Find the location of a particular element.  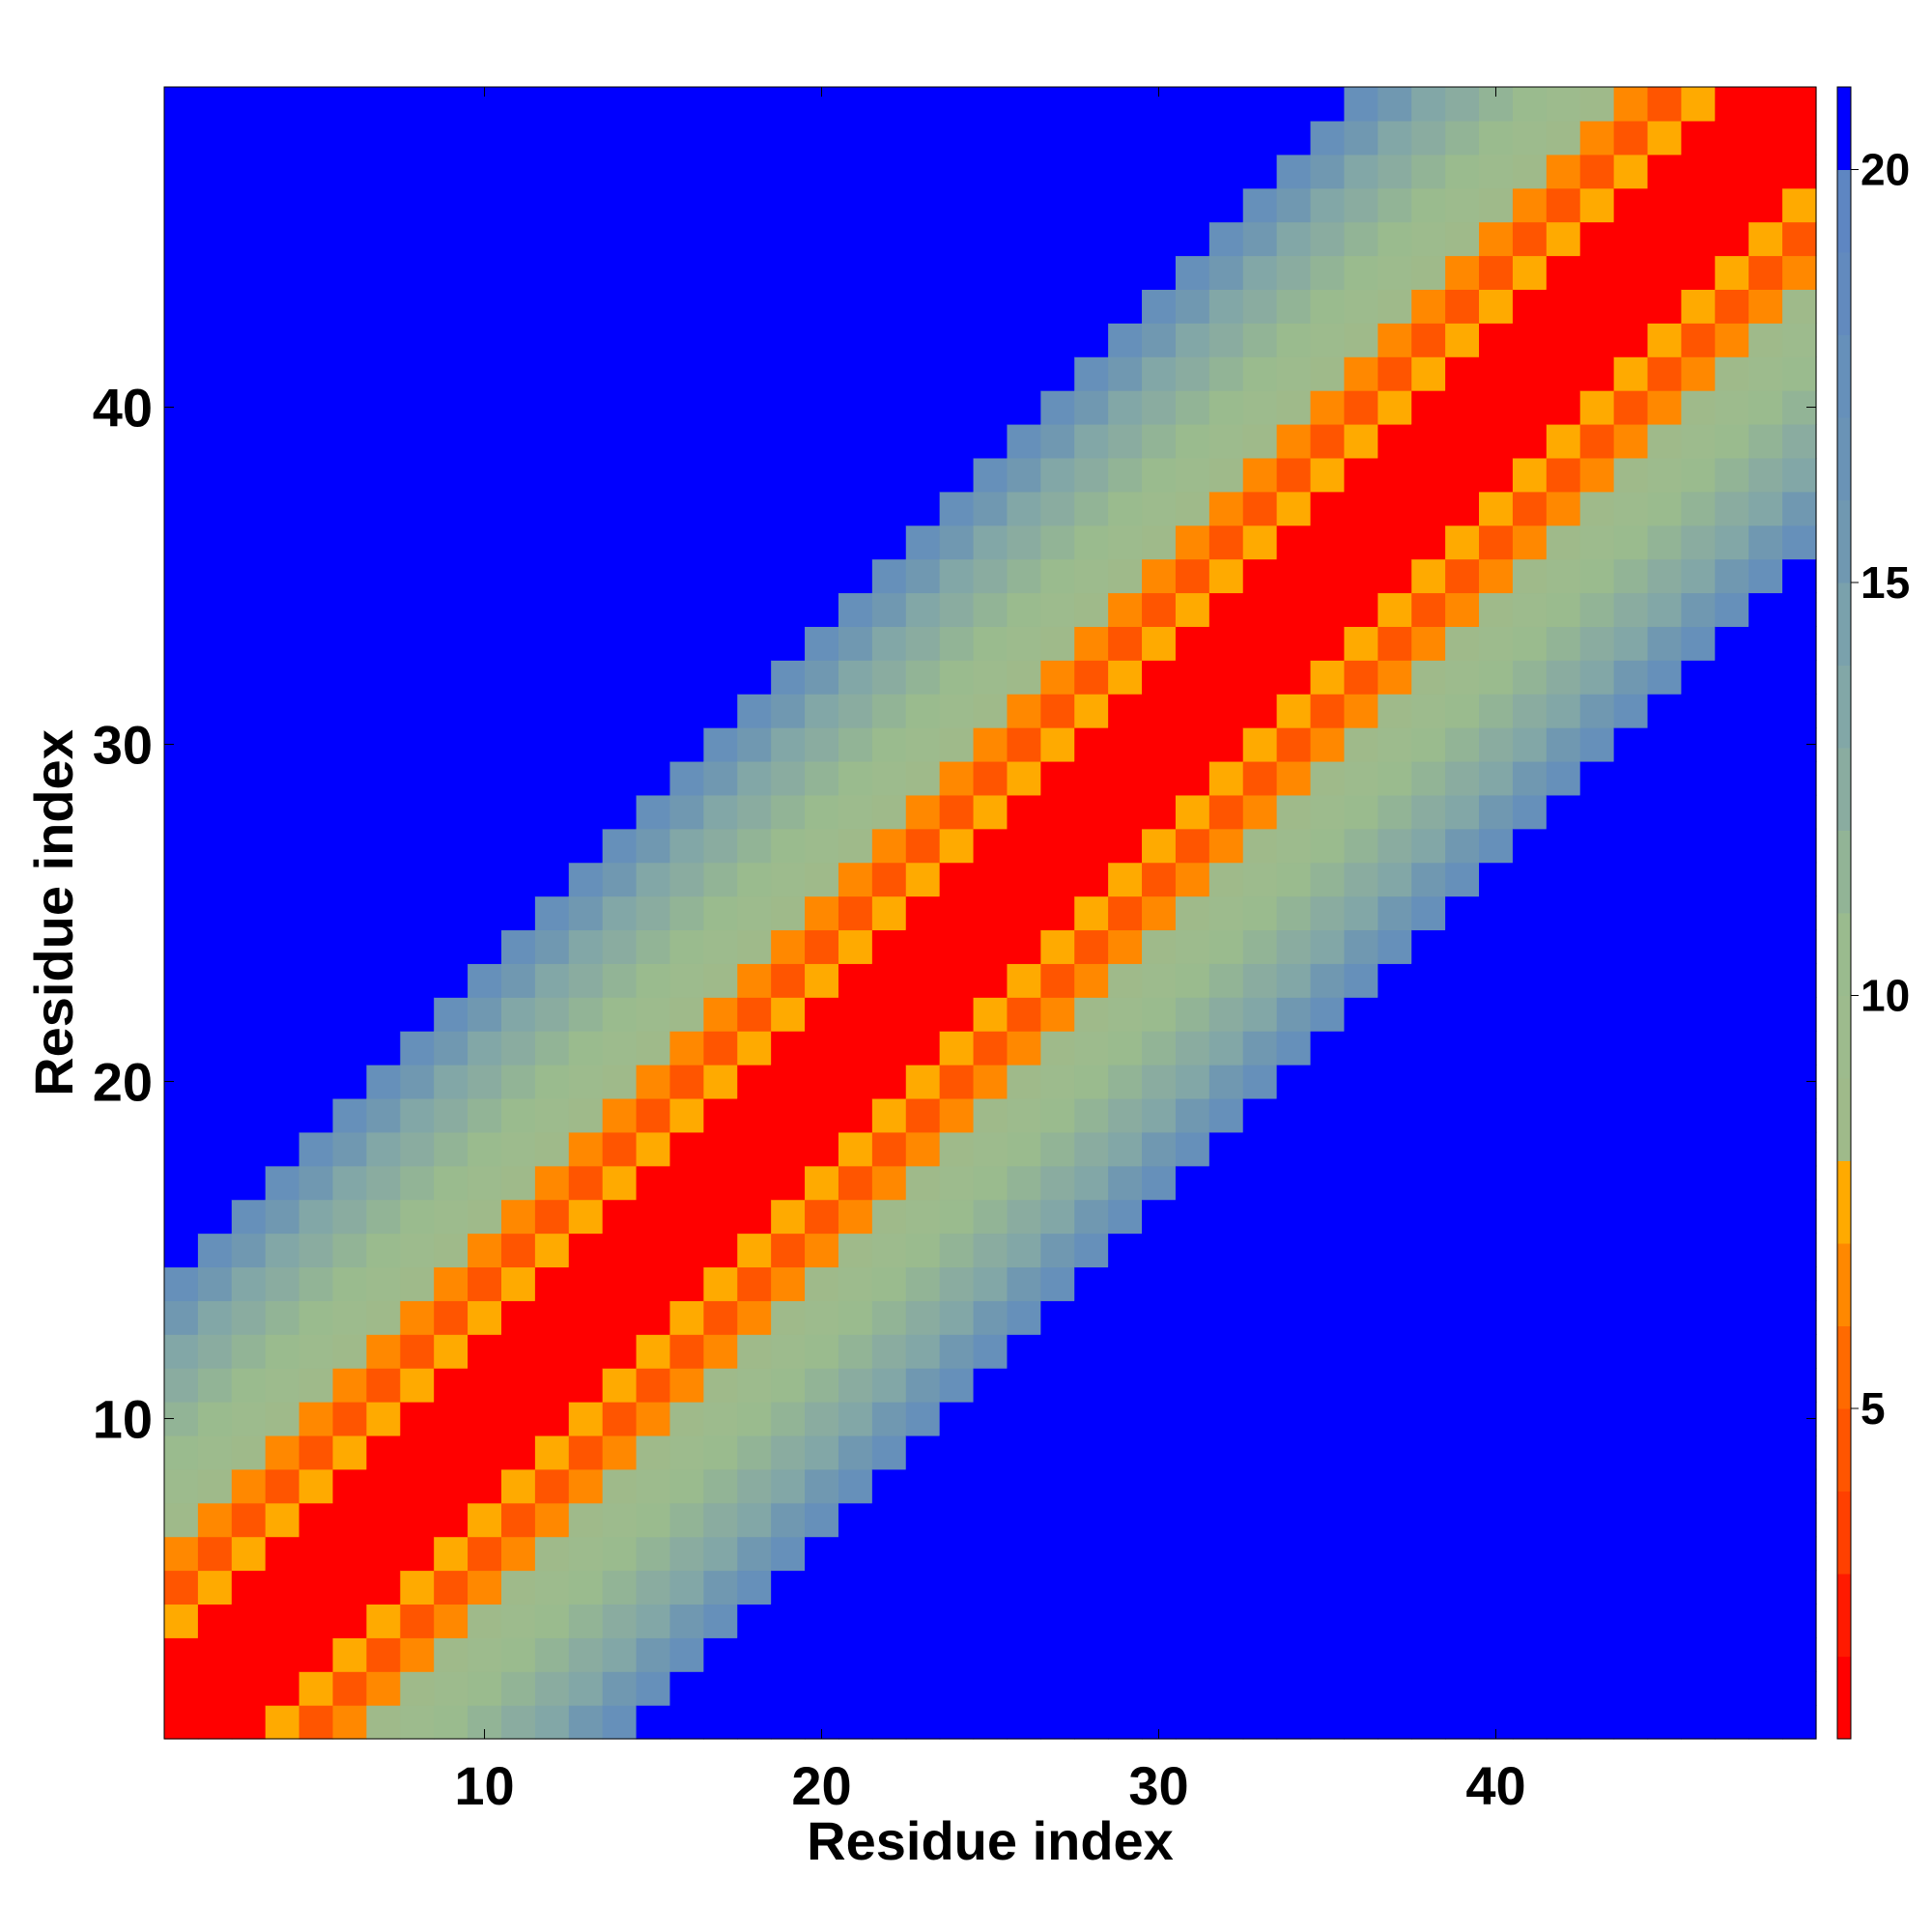

colorbar-segment is located at coordinates (1844, 954).